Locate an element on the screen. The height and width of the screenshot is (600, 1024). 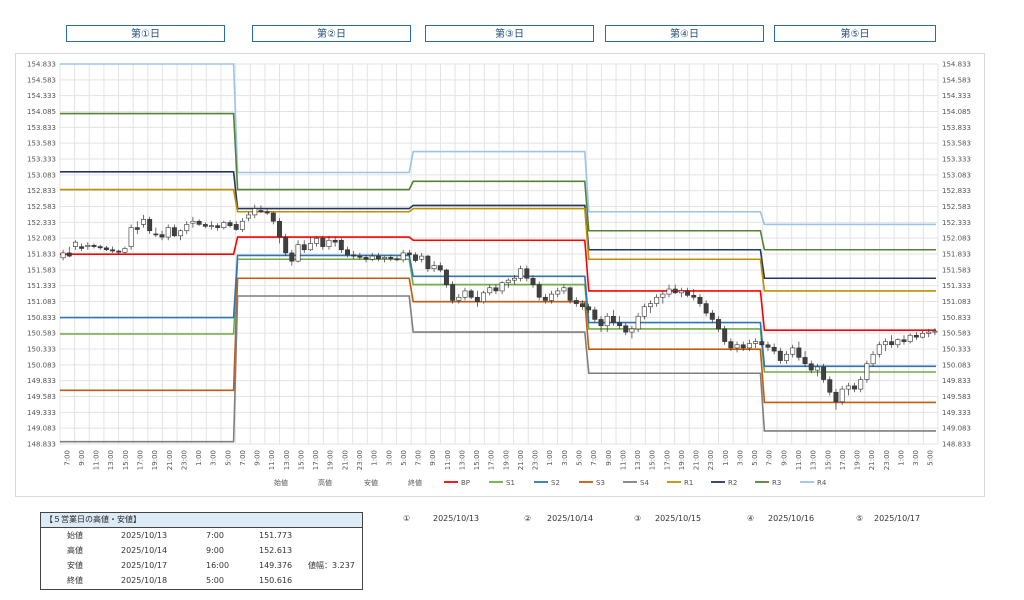
date-item-4: ④ 2025/10/16 is located at coordinates (780, 518).